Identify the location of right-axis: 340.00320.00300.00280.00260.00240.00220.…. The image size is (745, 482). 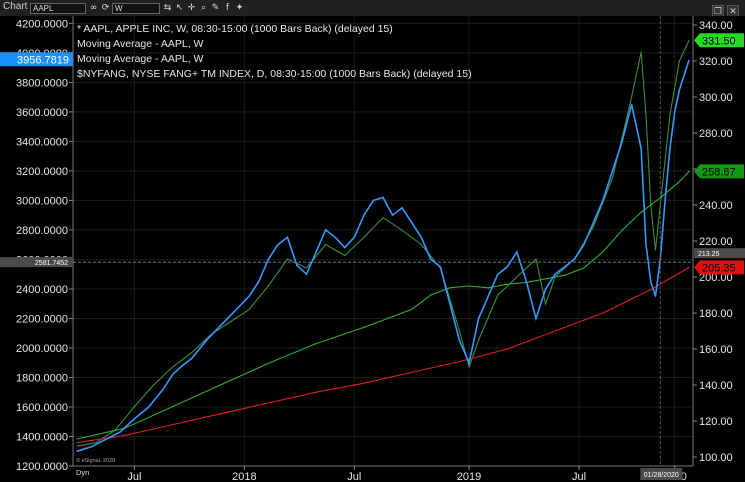
(713, 242).